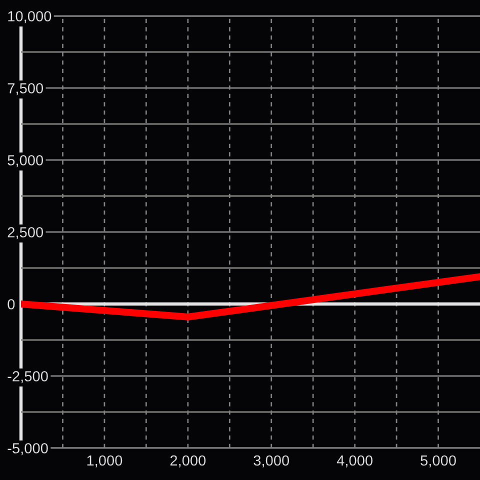 The height and width of the screenshot is (480, 480). I want to click on x-tick-label: 5,000, so click(438, 461).